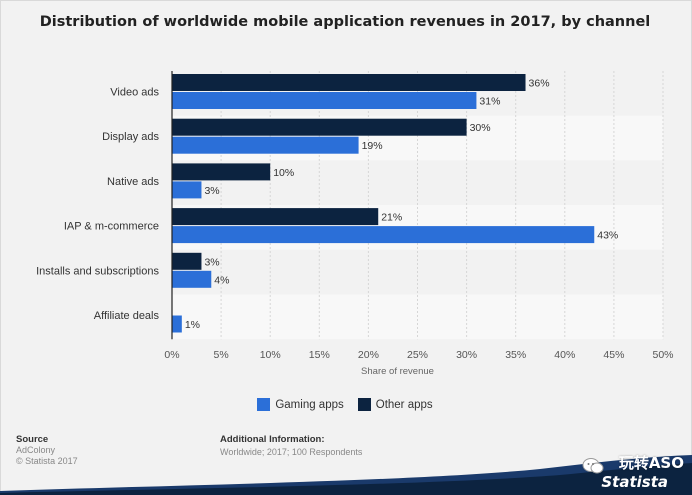  I want to click on x-tick-label: 25%, so click(417, 355).